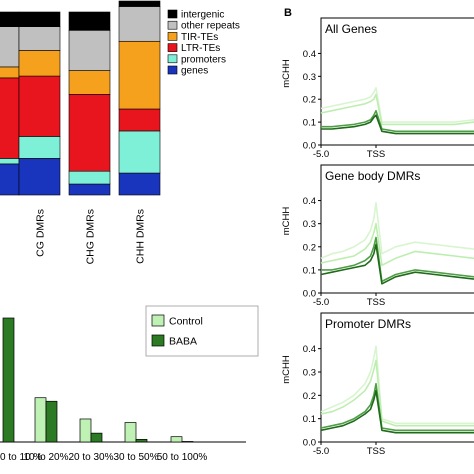 The width and height of the screenshot is (474, 474). Describe the element at coordinates (172, 59) in the screenshot. I see `legend-swatch-promoters` at that location.